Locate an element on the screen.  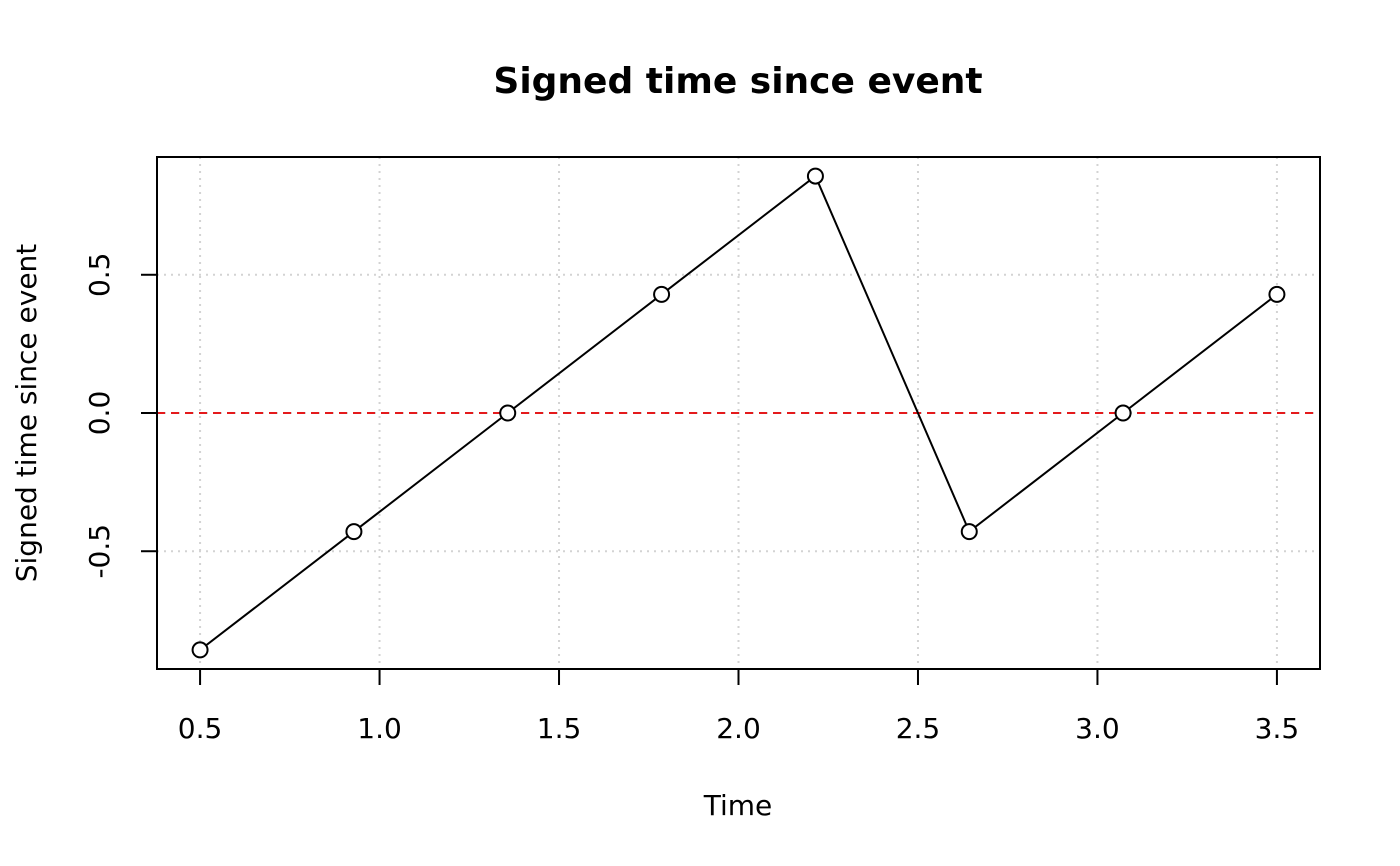
x-tick-label: 1.5 is located at coordinates (559, 728).